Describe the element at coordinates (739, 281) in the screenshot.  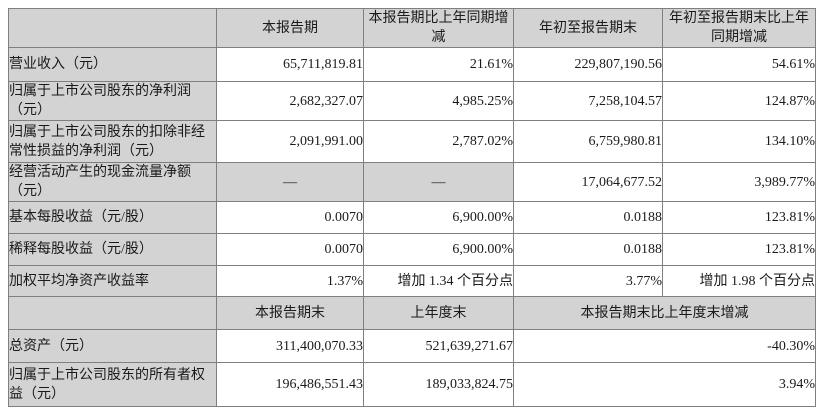
I see `value-ytd-yoy-change: 增加 1.98 个百分点` at that location.